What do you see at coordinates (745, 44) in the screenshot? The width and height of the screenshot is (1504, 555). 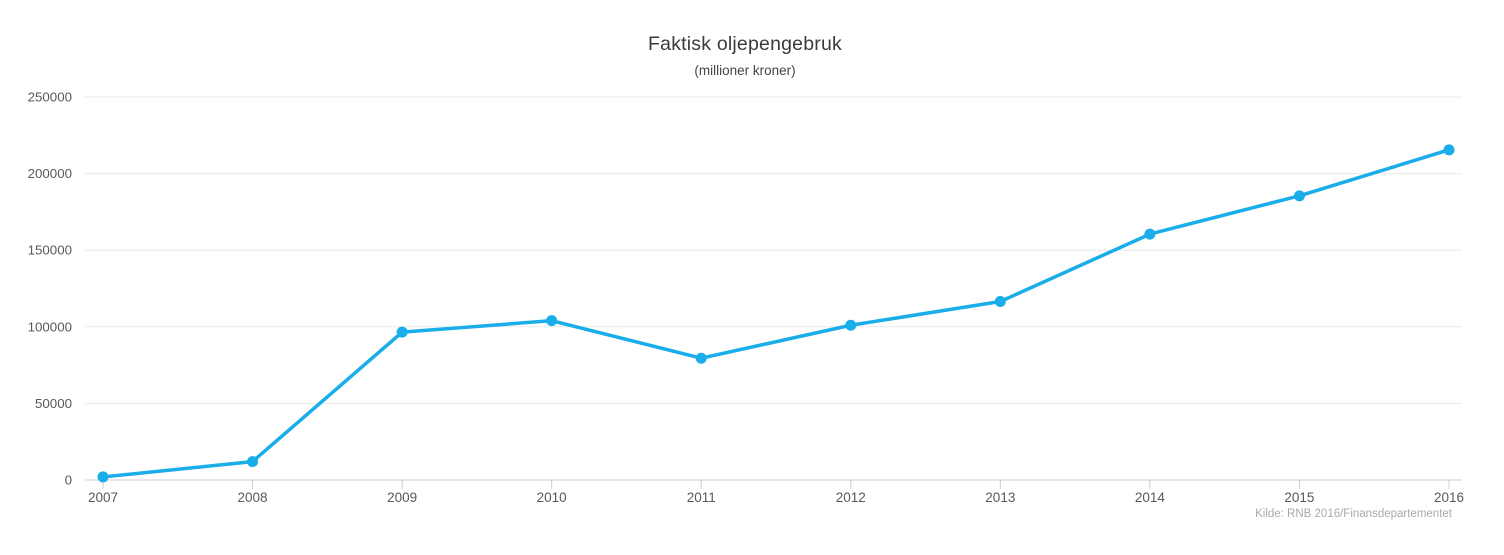 I see `chart-title: Faktisk oljepengebruk` at bounding box center [745, 44].